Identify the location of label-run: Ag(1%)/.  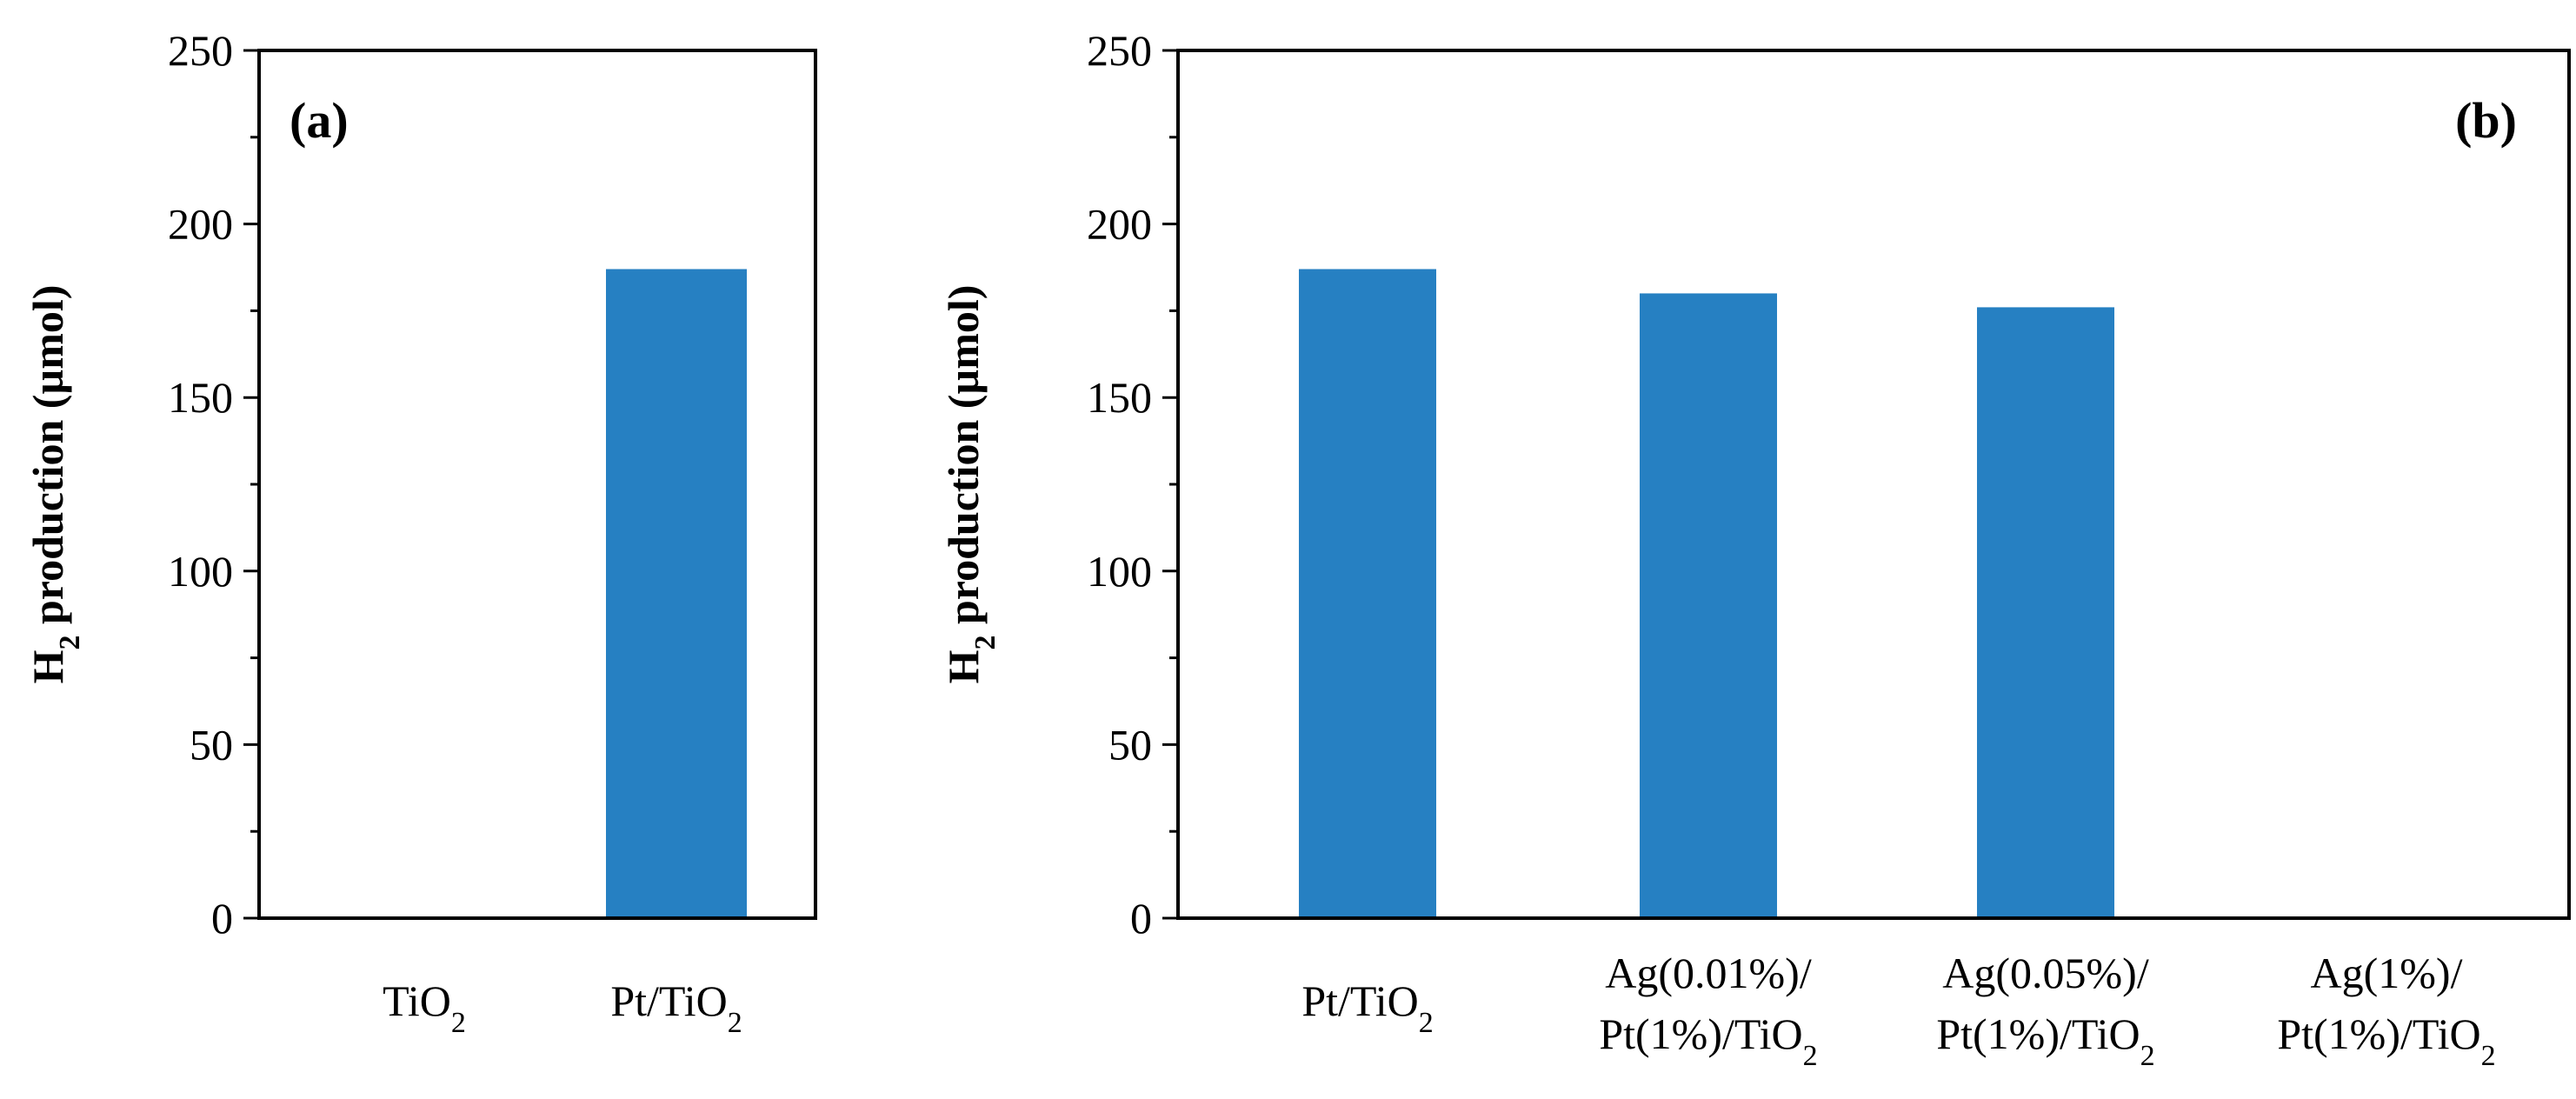
(2387, 973).